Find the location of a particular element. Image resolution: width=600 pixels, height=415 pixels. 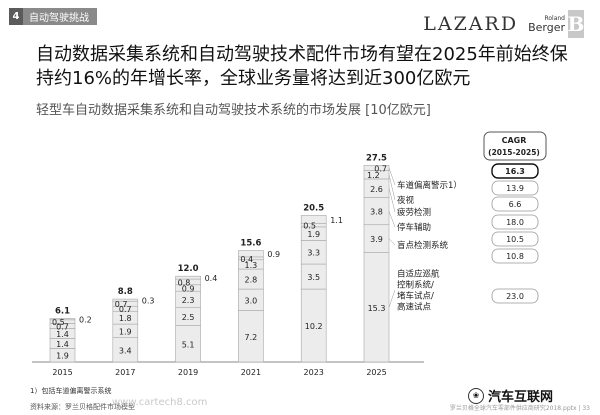

cagr-value-4: 6.6 is located at coordinates (515, 204).